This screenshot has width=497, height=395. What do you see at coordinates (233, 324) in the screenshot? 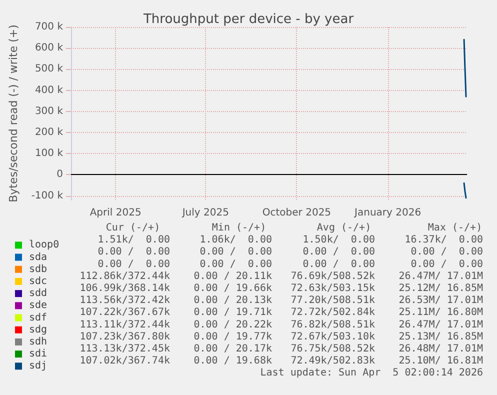
I see `text: 0.00 / 20.22k` at bounding box center [233, 324].